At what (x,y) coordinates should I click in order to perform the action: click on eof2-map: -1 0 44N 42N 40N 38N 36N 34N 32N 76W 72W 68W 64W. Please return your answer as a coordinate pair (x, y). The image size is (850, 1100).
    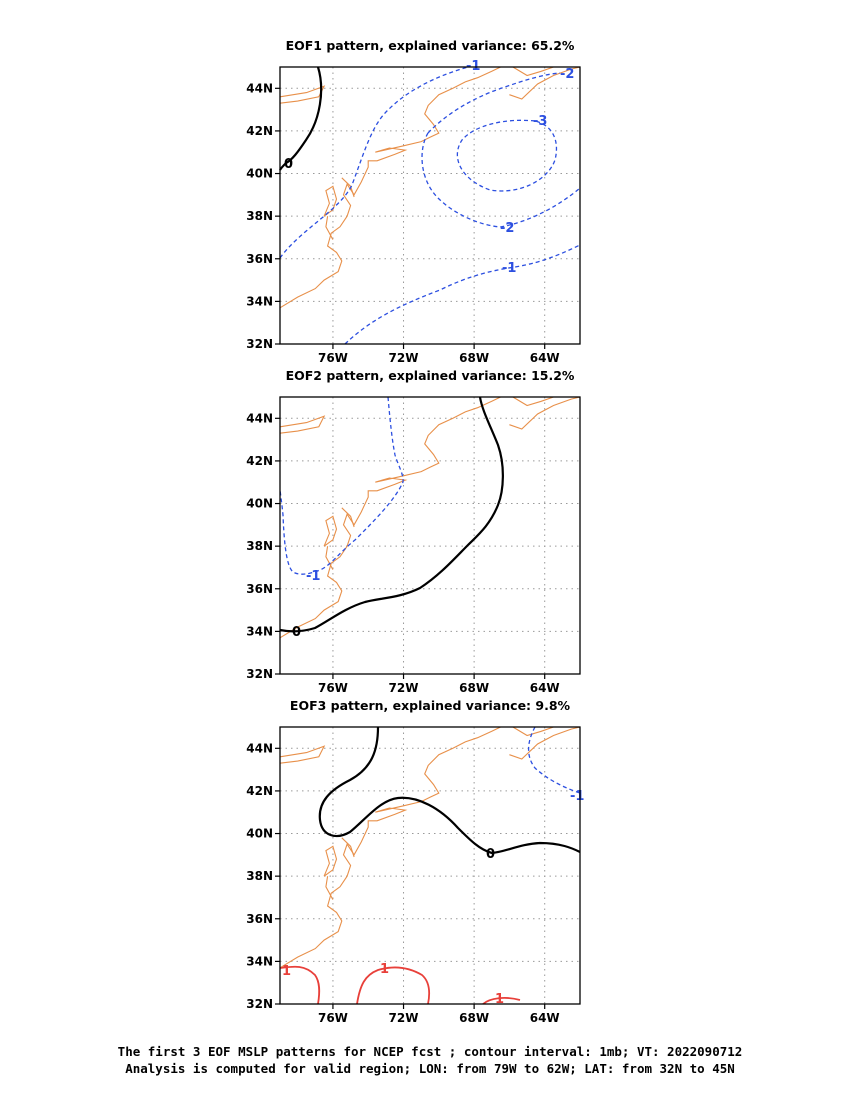
    Looking at the image, I should click on (413, 545).